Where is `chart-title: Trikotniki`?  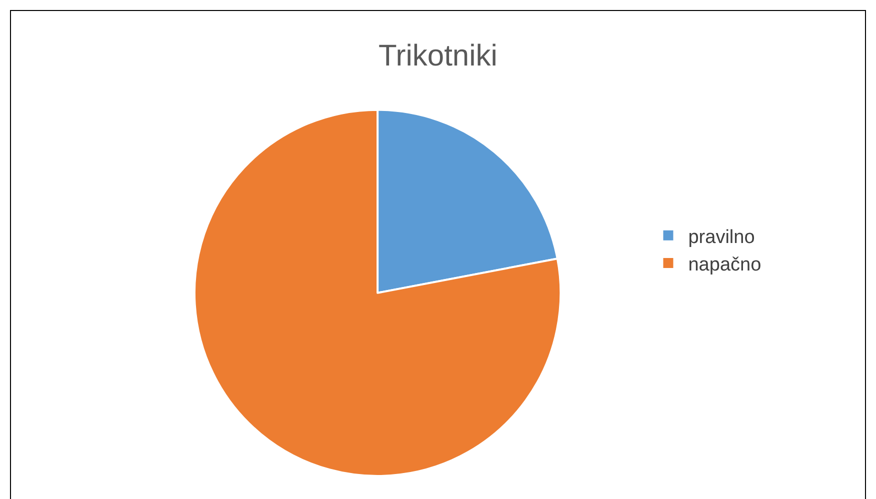
chart-title: Trikotniki is located at coordinates (438, 55).